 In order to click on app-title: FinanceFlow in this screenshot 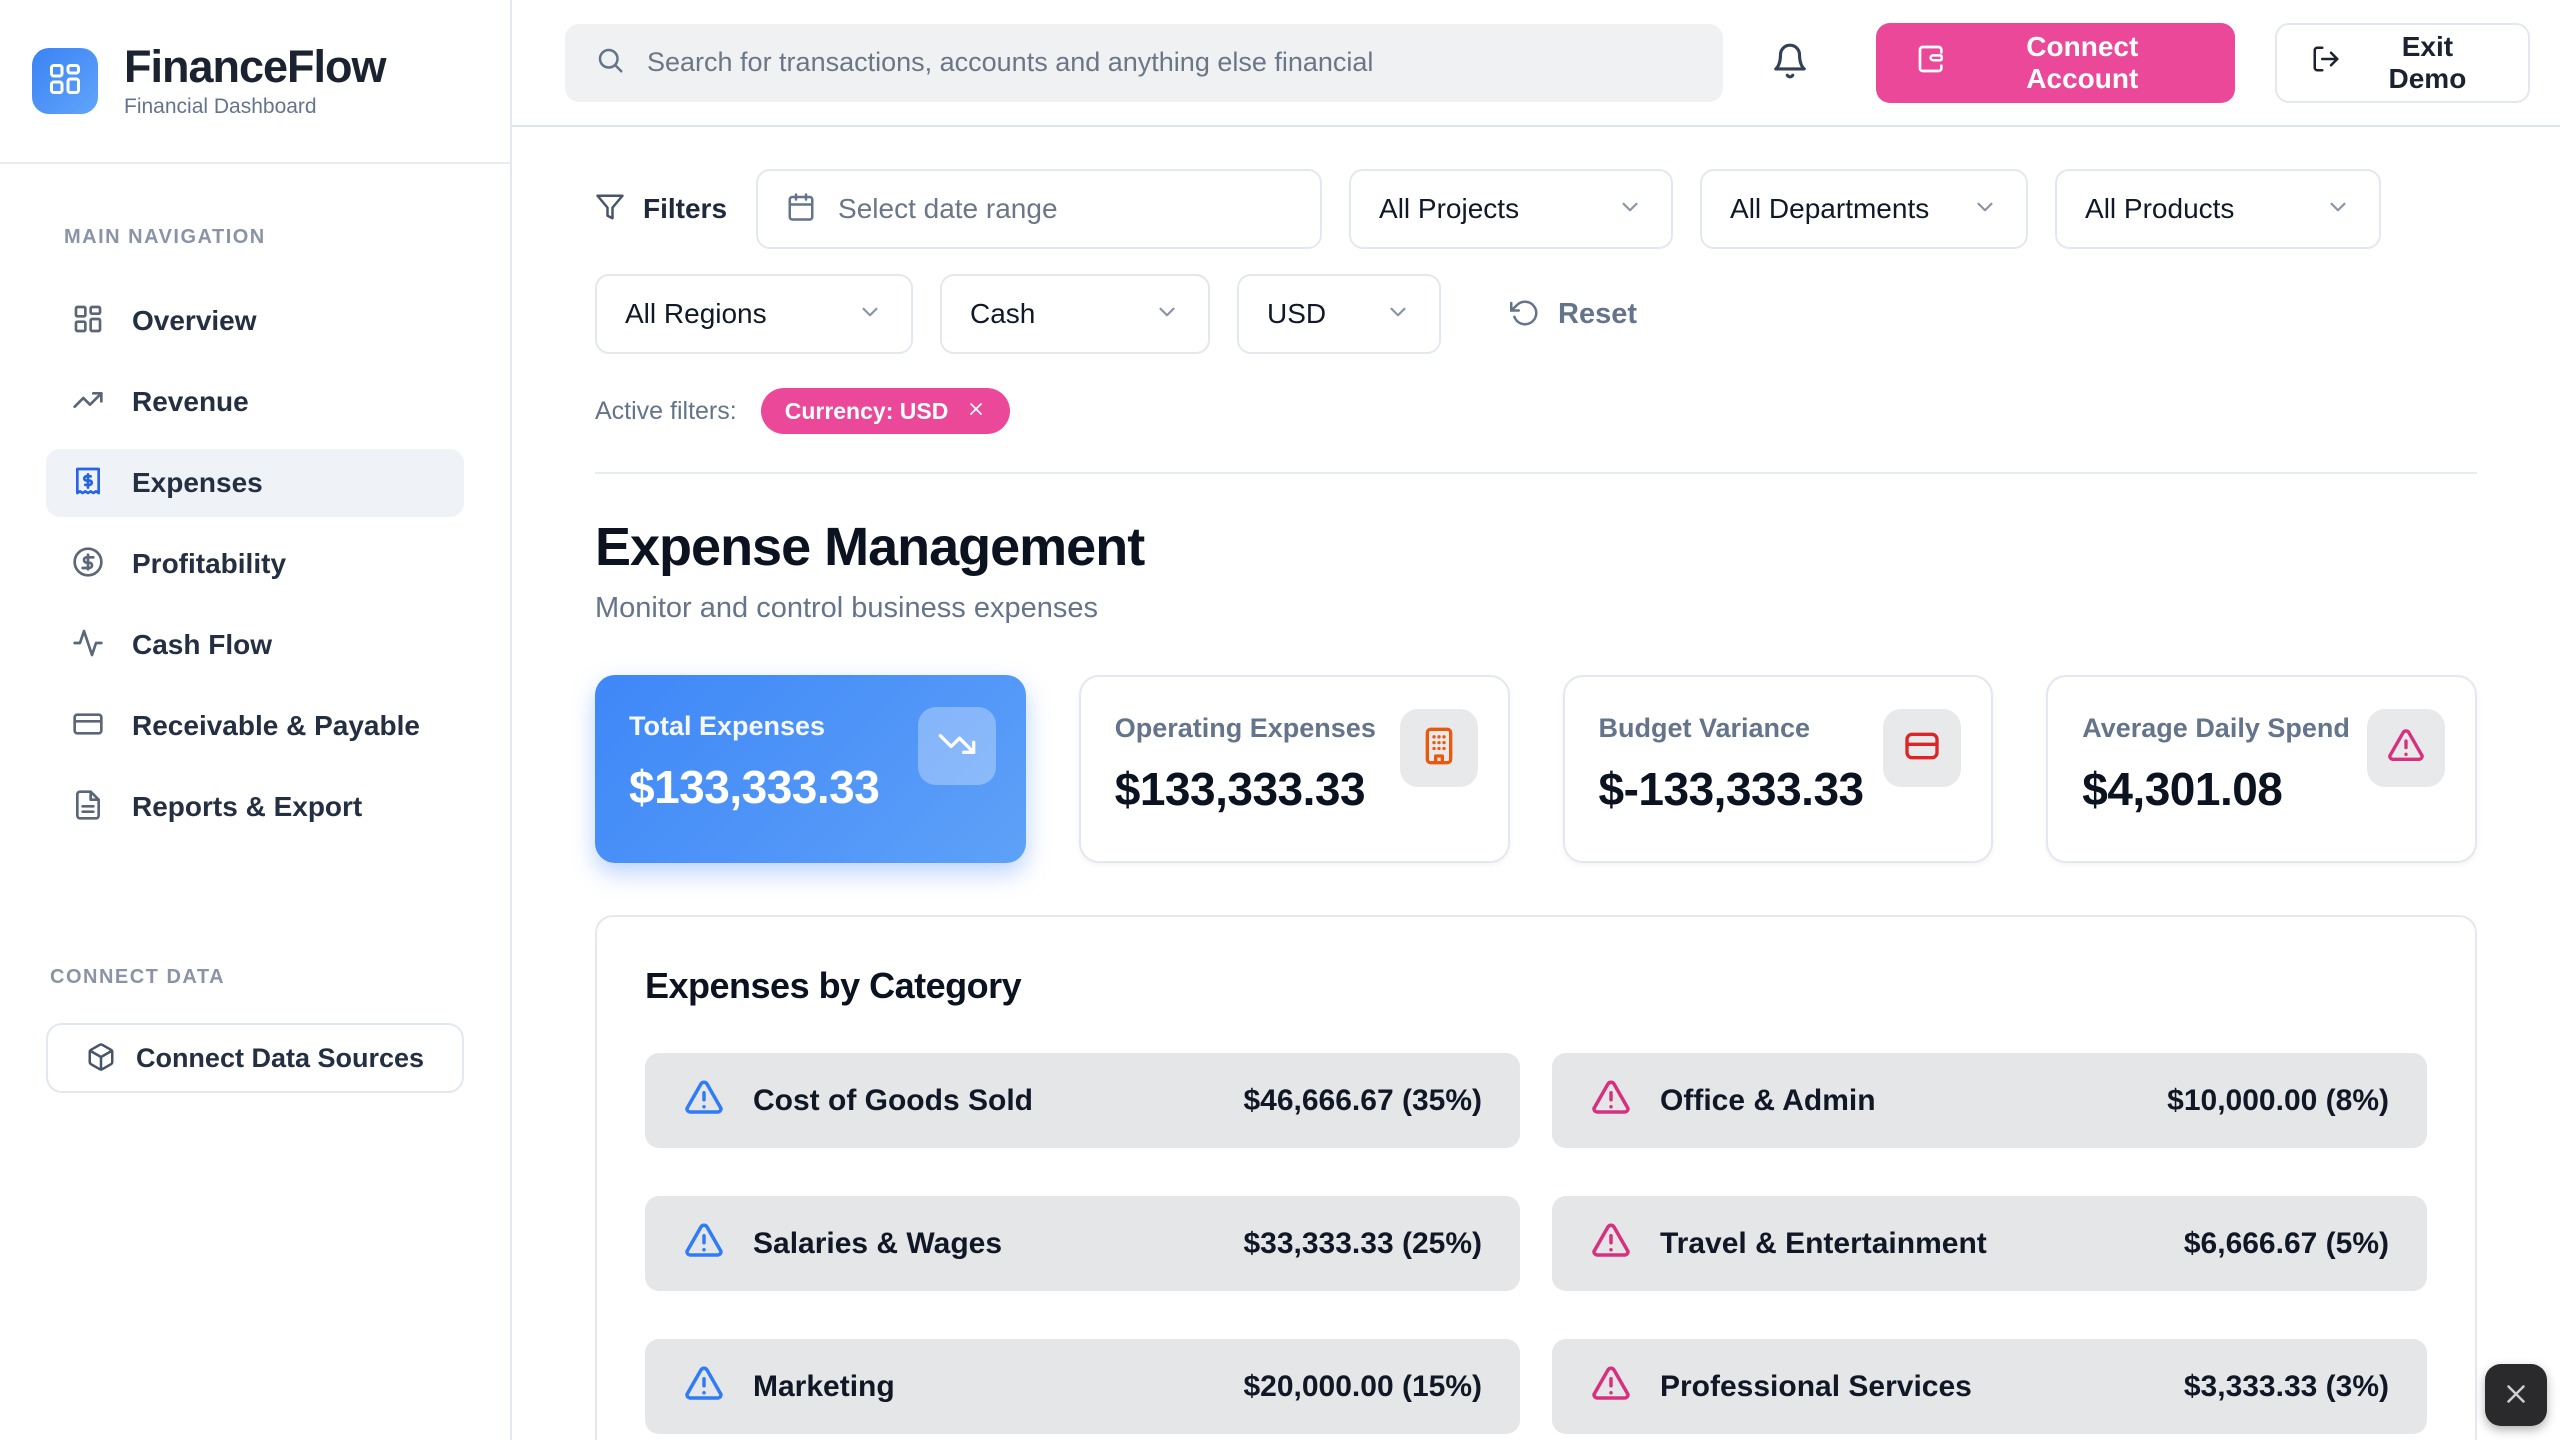, I will do `click(255, 67)`.